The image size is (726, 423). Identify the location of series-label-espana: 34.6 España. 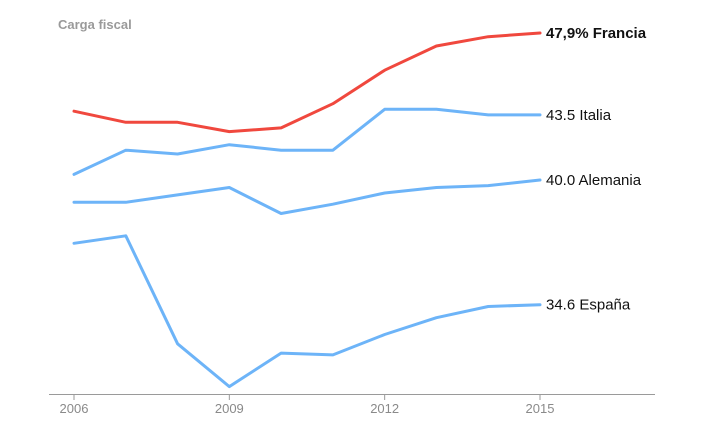
(588, 305).